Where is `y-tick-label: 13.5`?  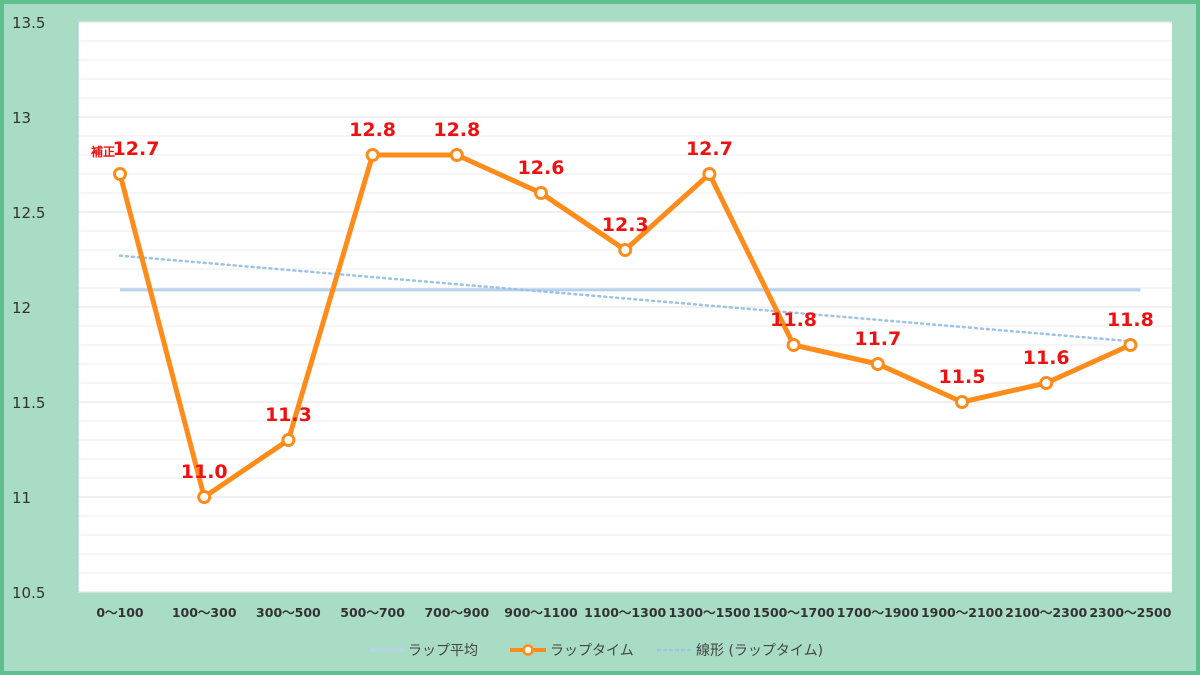
y-tick-label: 13.5 is located at coordinates (28, 23).